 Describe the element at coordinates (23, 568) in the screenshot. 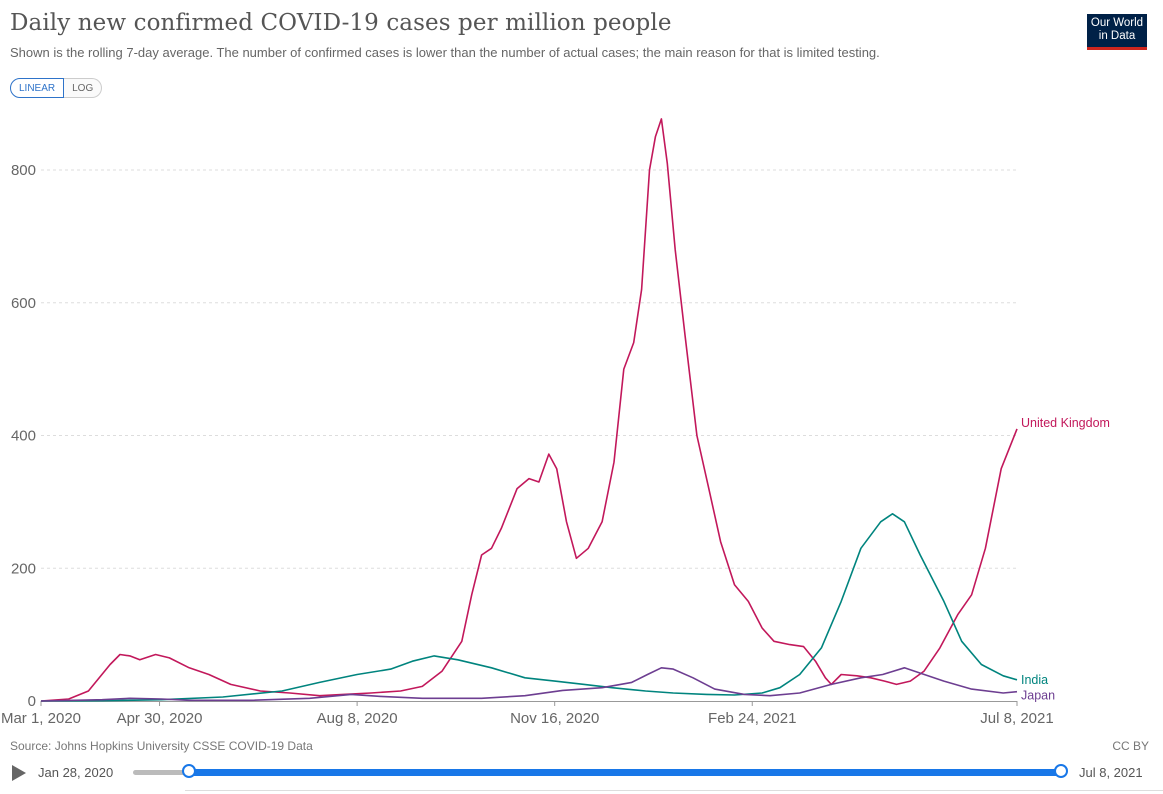

I see `y-tick-label: 200` at that location.